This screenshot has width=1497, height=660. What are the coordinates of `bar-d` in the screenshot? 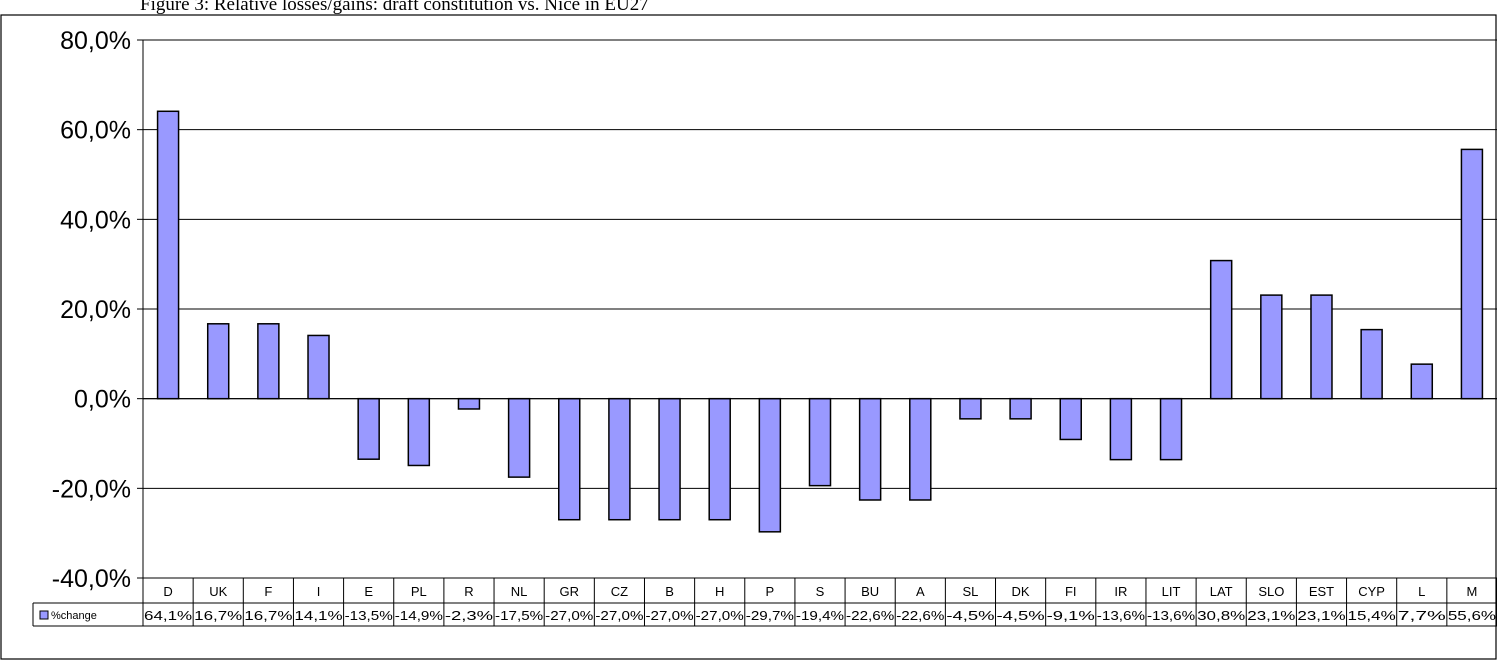 It's located at (168, 255).